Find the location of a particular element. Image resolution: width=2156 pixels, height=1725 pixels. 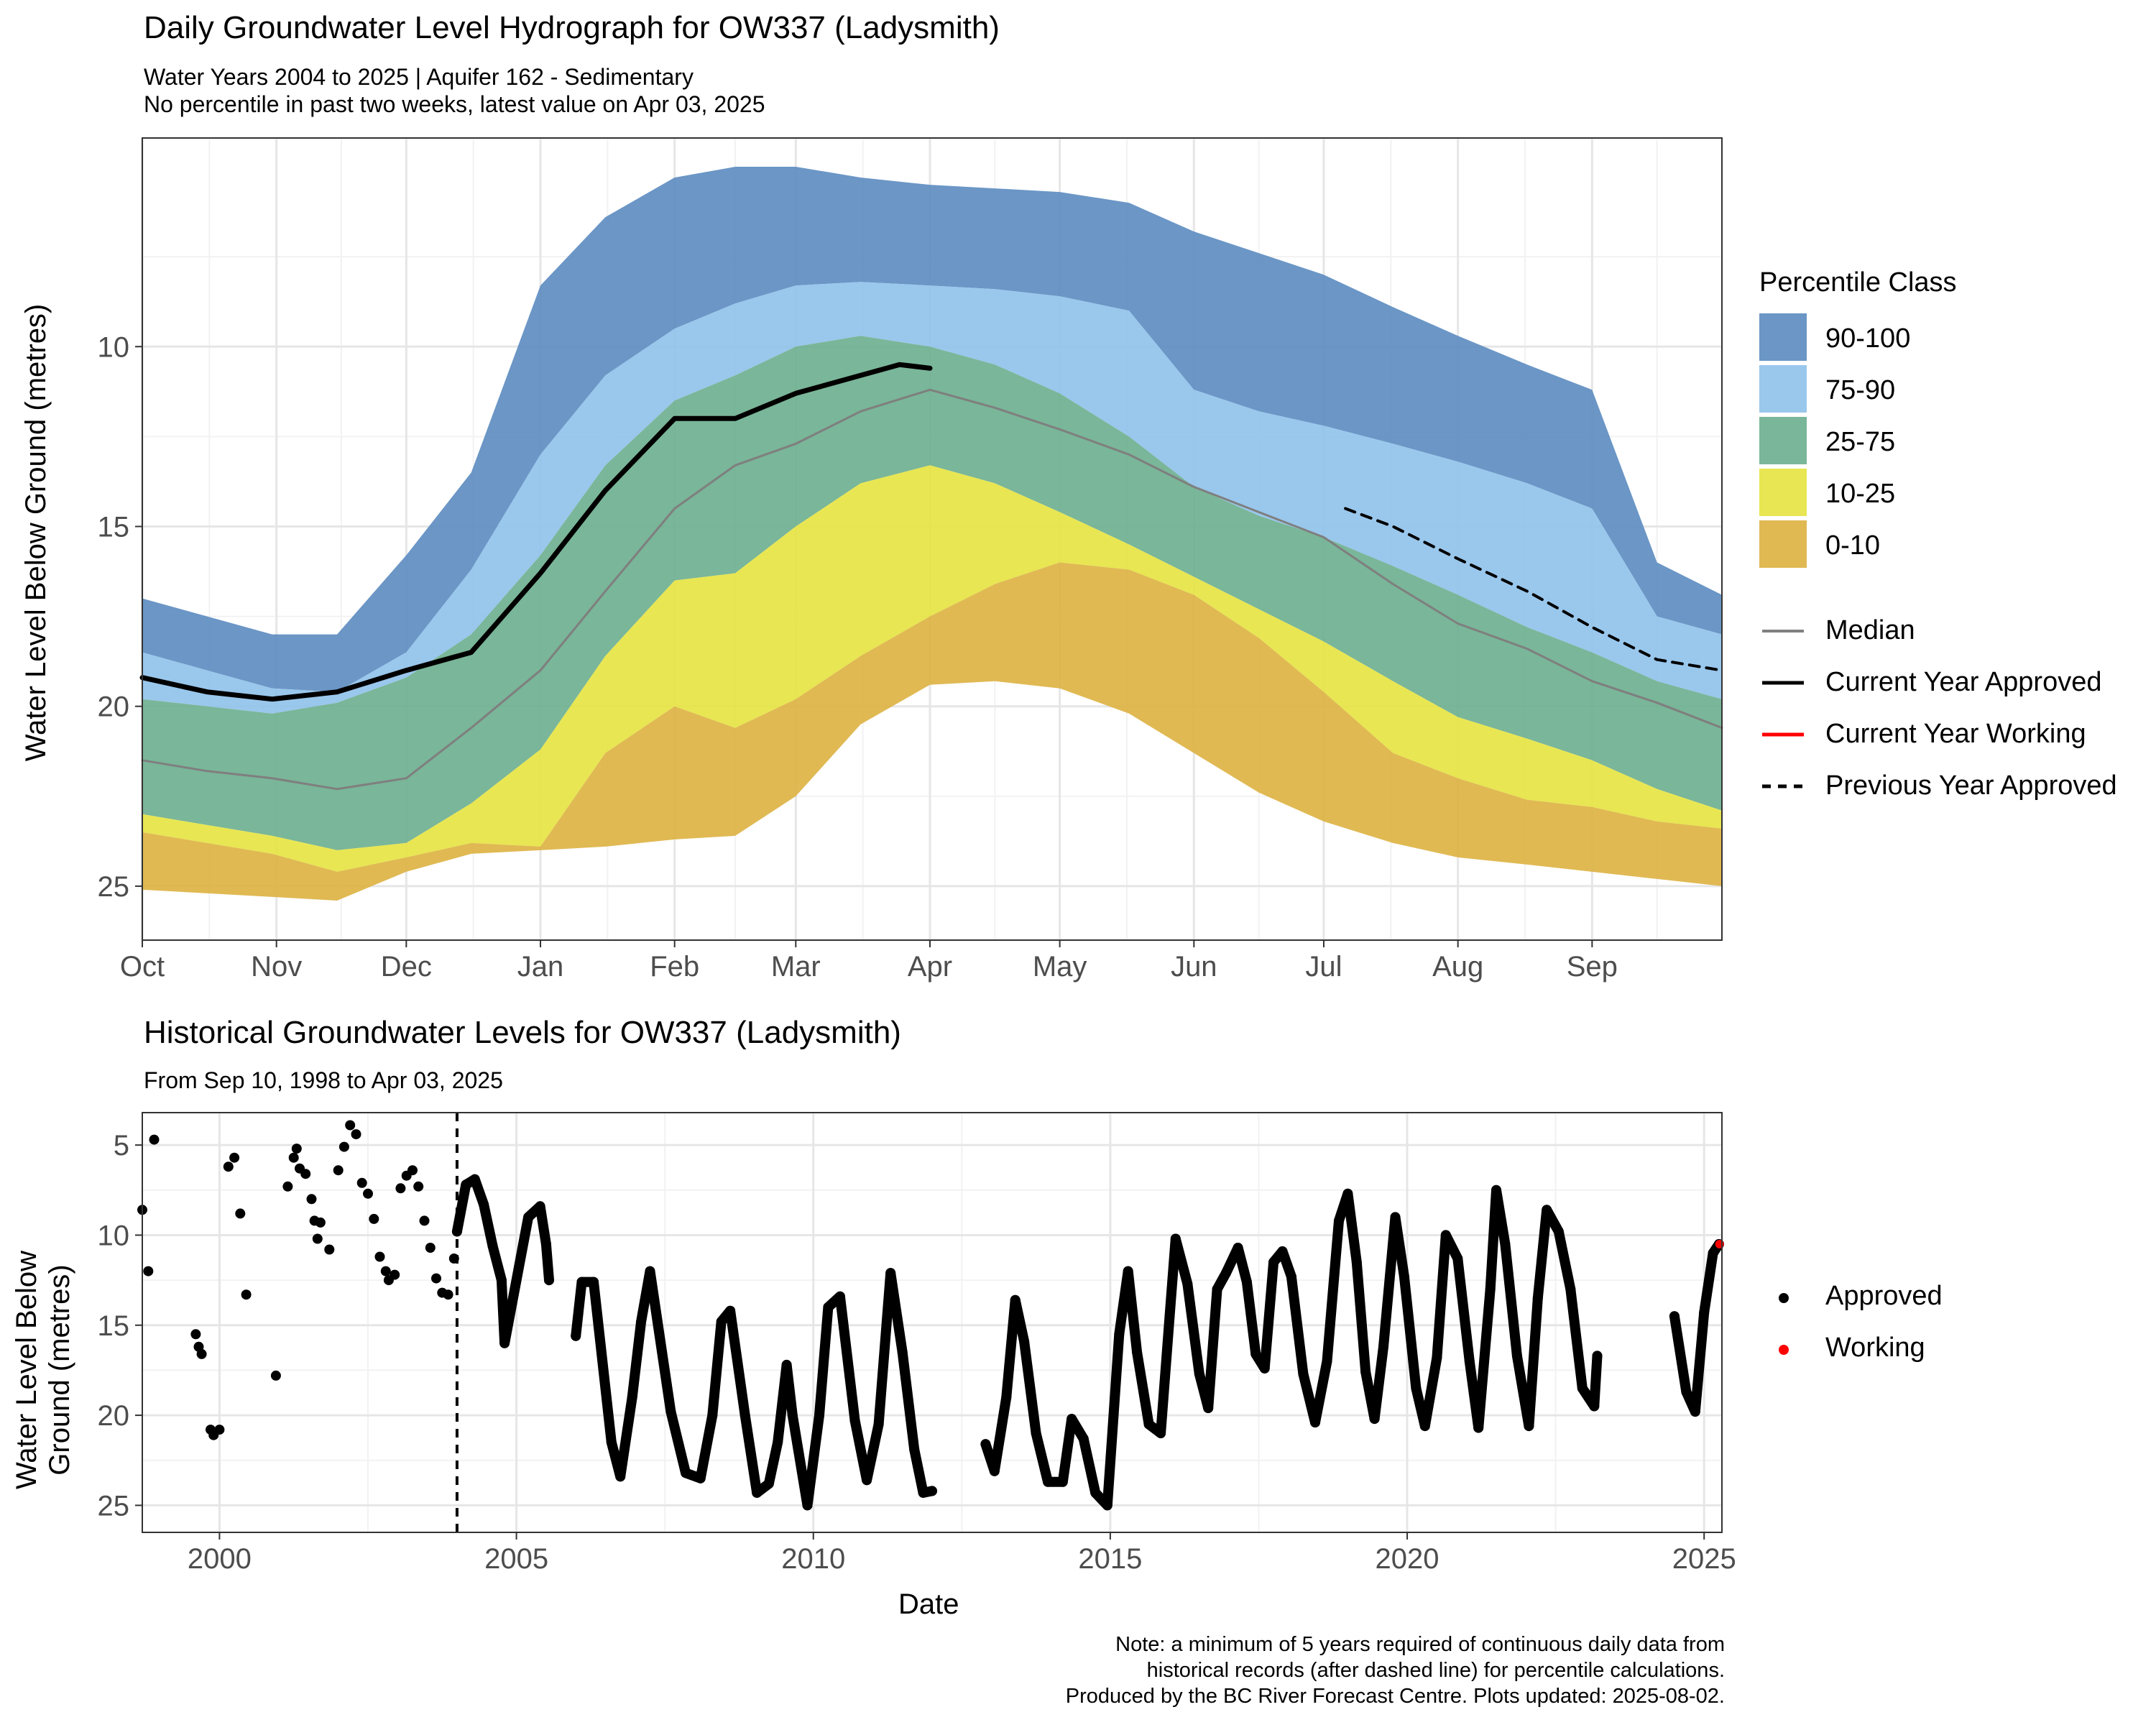

bottom-y-tick-label: 5 is located at coordinates (121, 1146).